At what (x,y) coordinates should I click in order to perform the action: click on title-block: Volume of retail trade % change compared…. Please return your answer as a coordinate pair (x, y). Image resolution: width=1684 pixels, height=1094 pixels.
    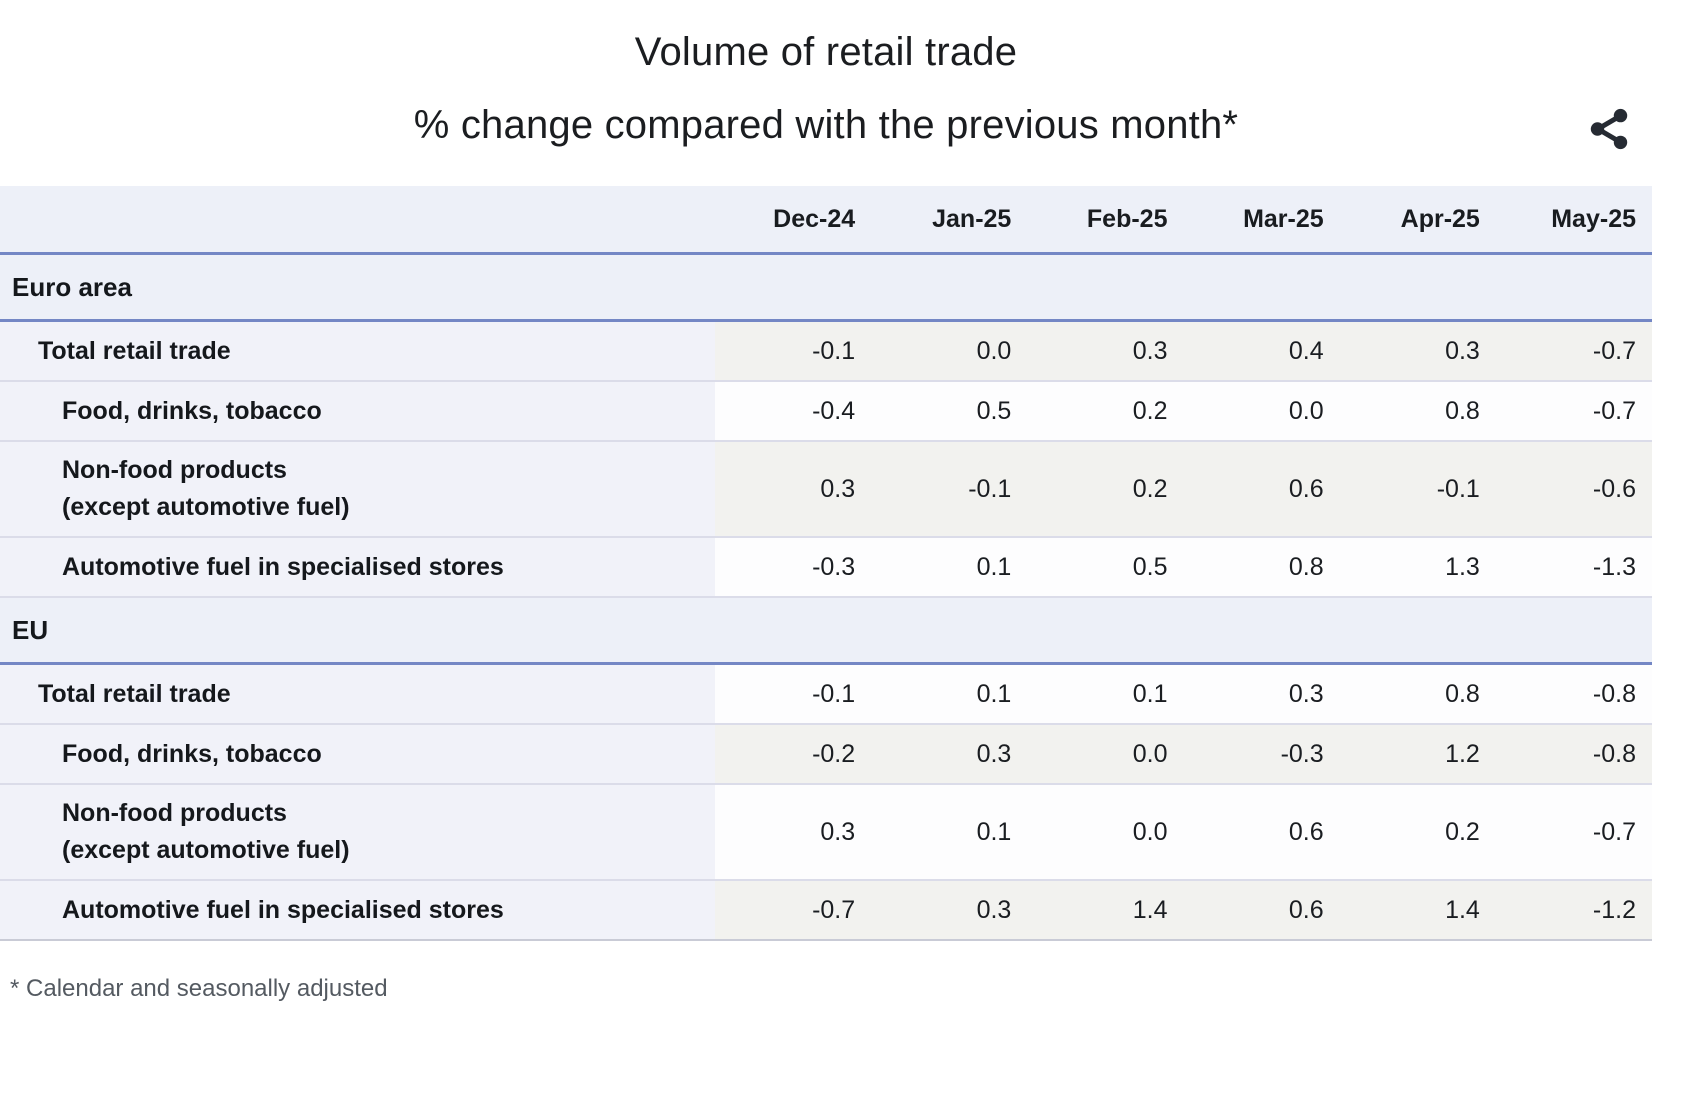
    Looking at the image, I should click on (826, 74).